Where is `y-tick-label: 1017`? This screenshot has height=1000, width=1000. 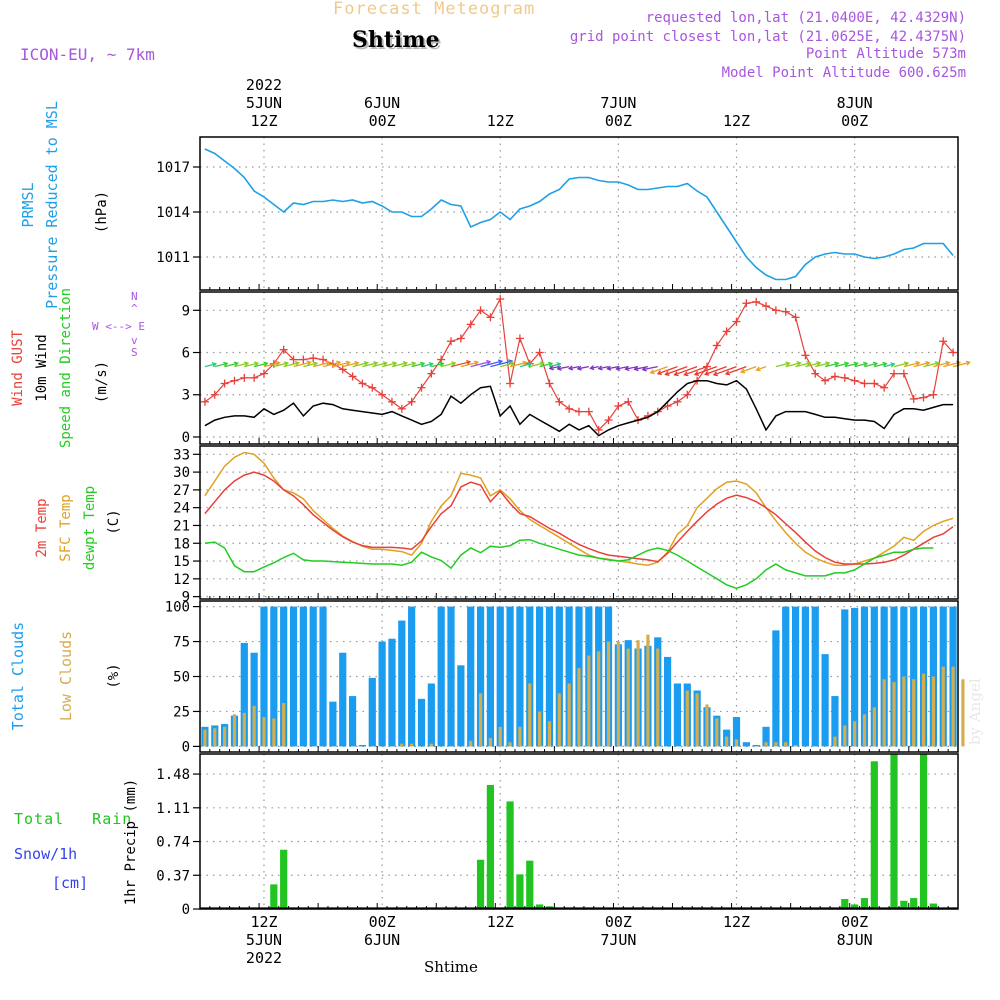
y-tick-label: 1017 is located at coordinates (173, 168).